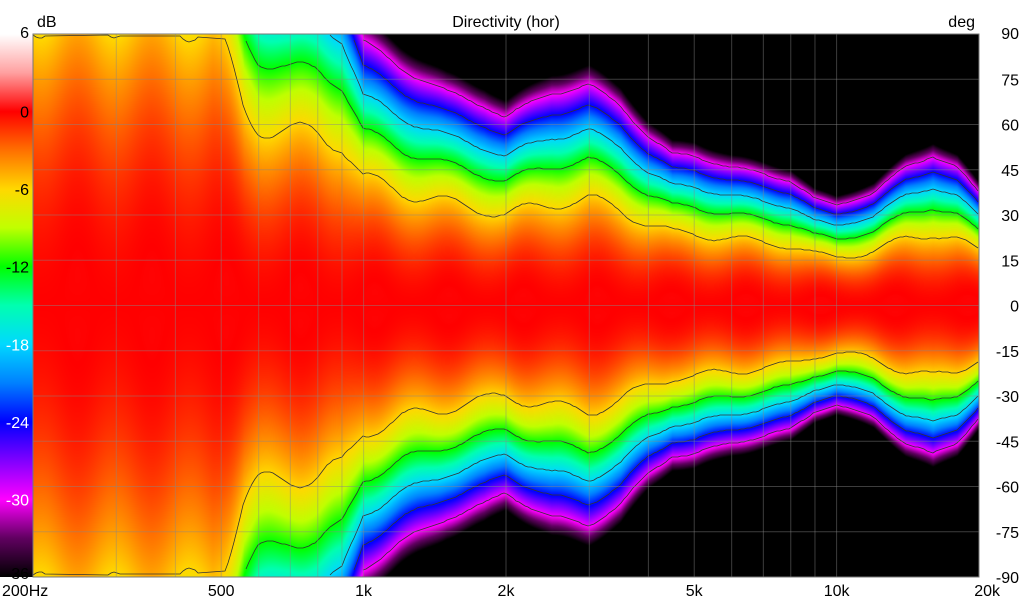 The width and height of the screenshot is (1027, 603). I want to click on y-tick-label: 15, so click(1010, 261).